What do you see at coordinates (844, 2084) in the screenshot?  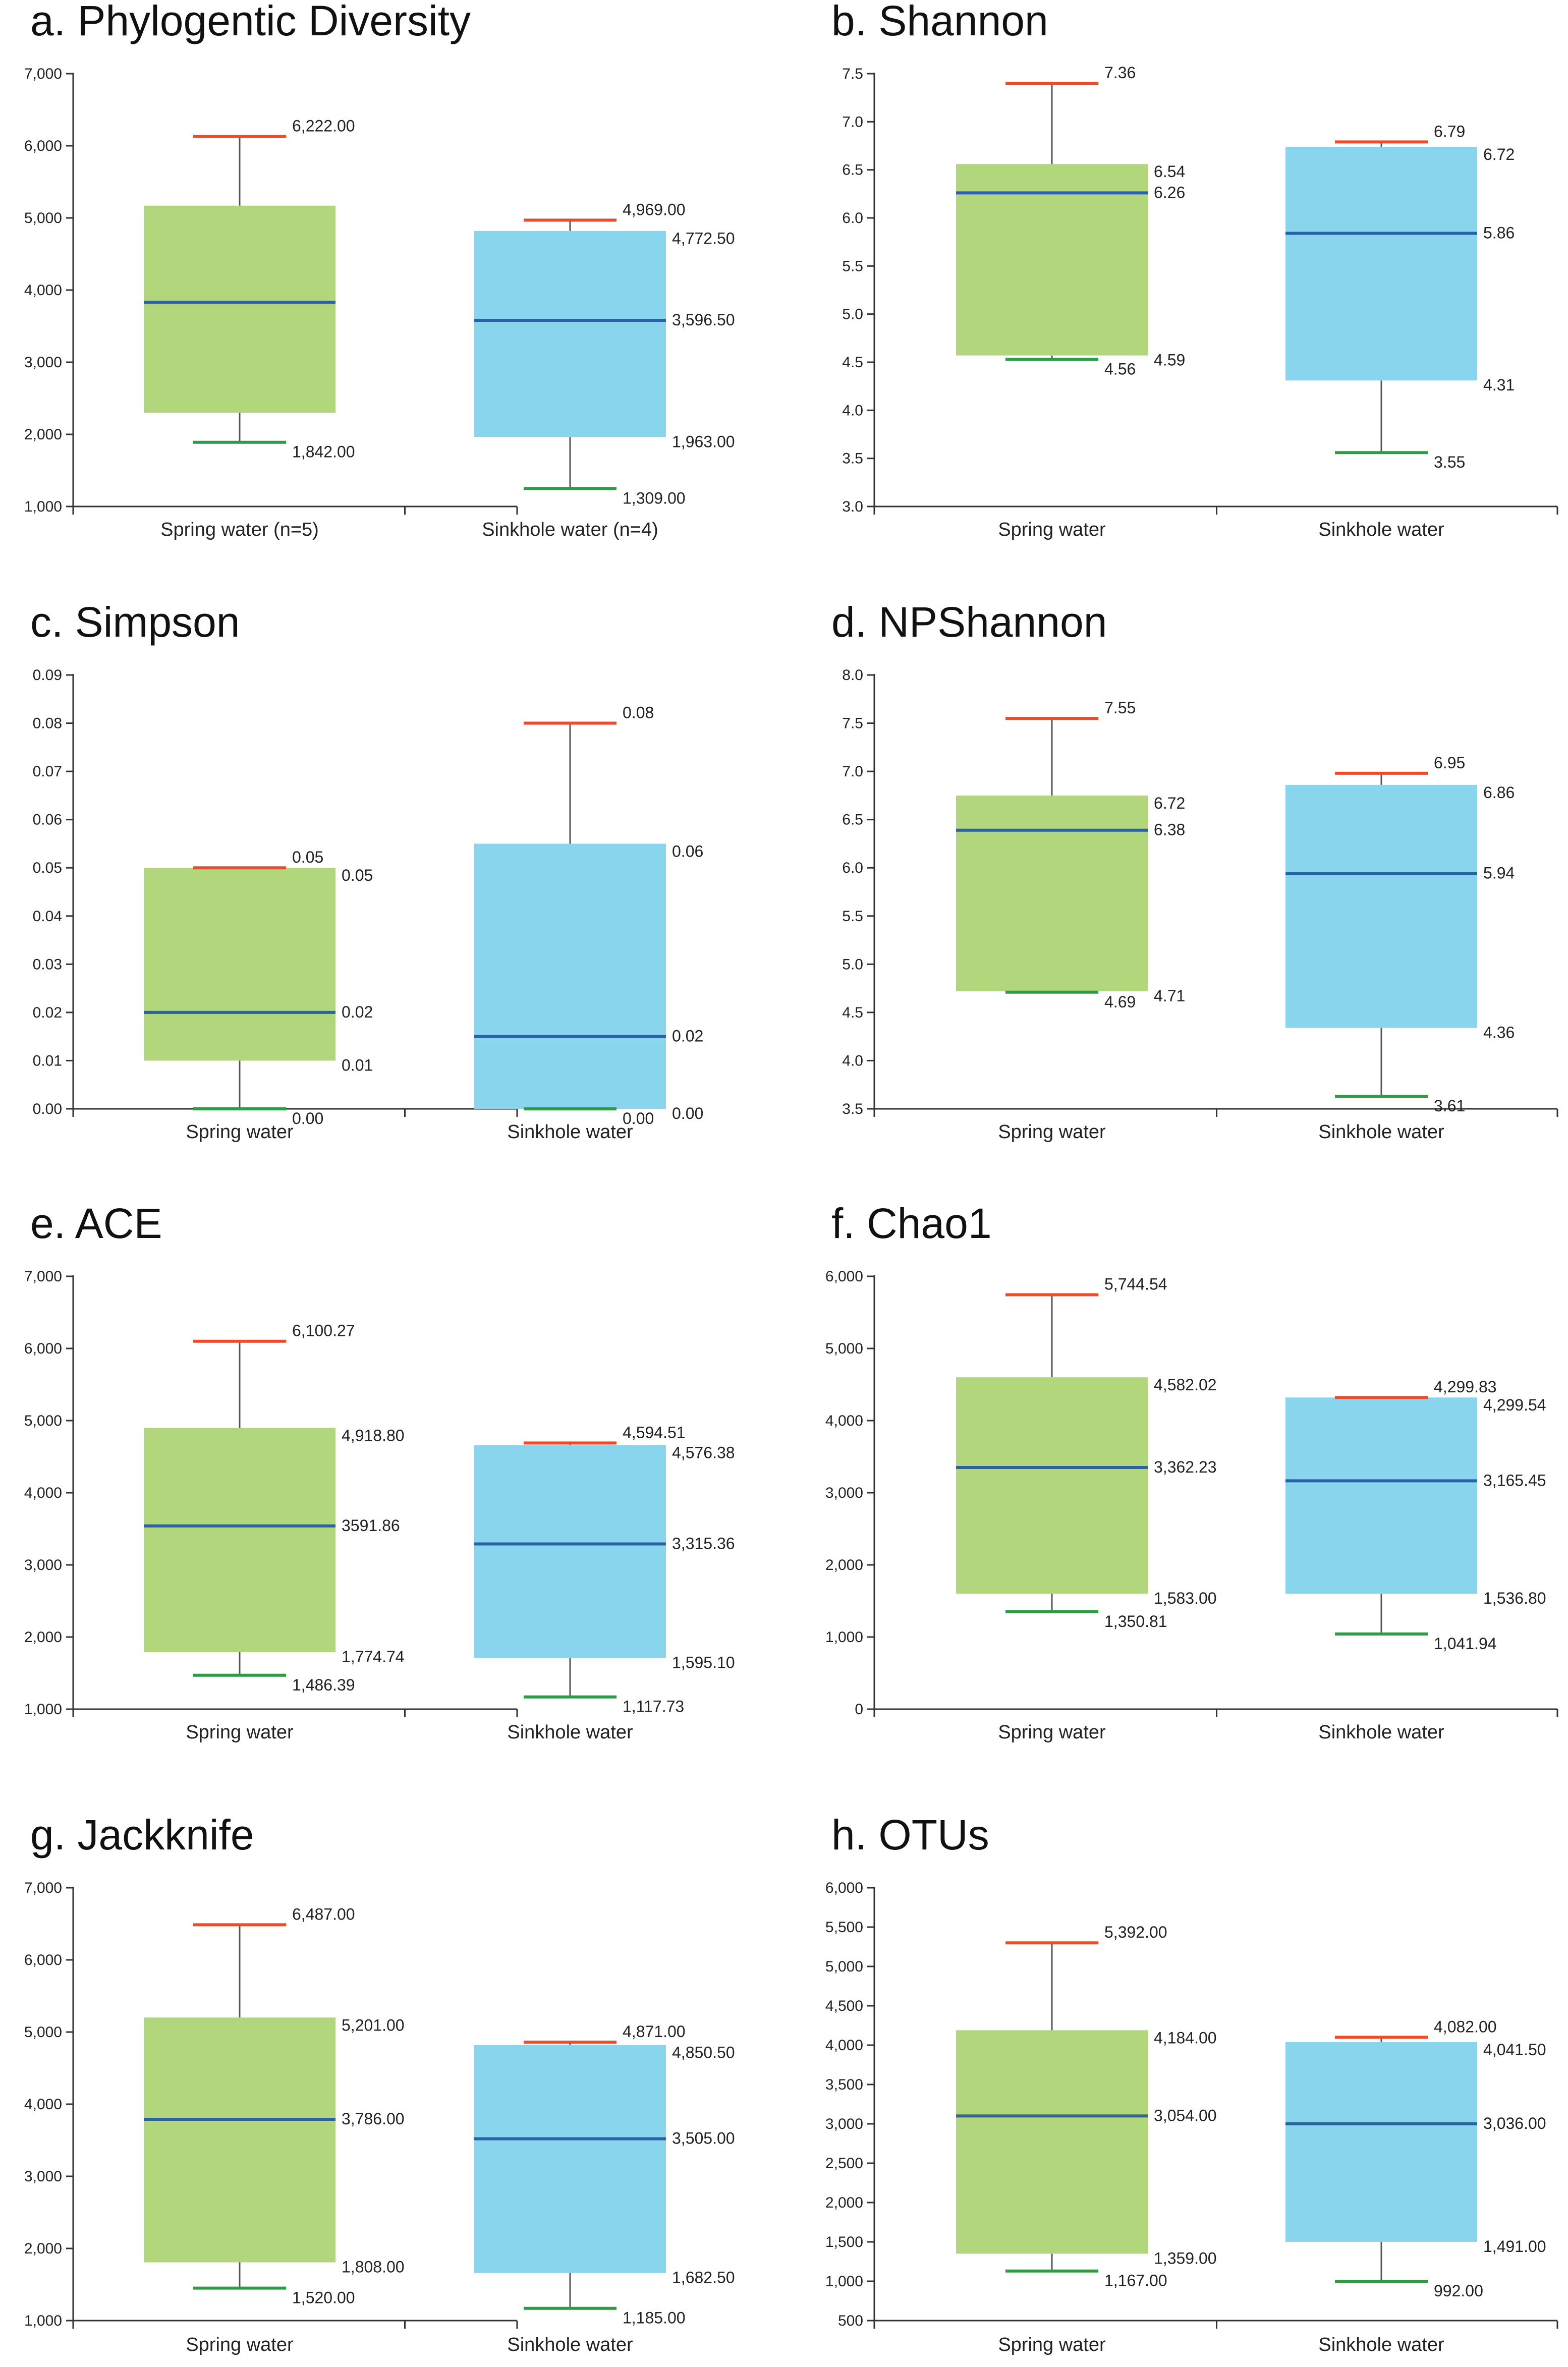 I see `y-tick-label: 3,500` at bounding box center [844, 2084].